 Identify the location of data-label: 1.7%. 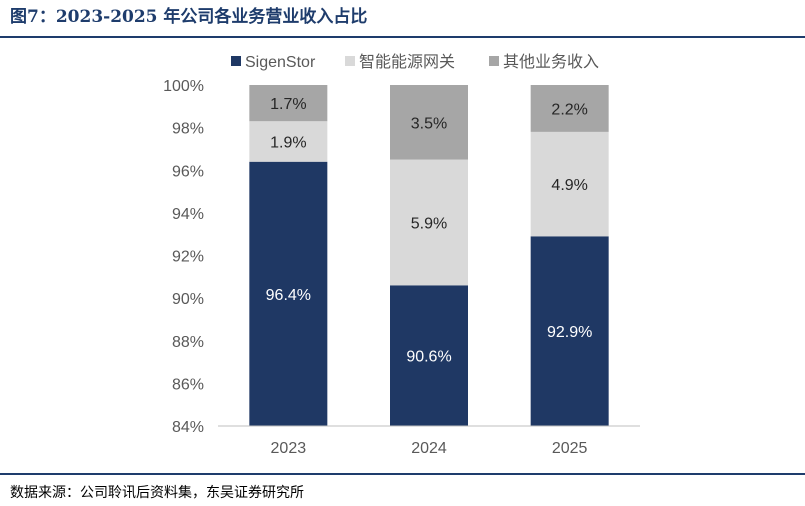
(288, 104).